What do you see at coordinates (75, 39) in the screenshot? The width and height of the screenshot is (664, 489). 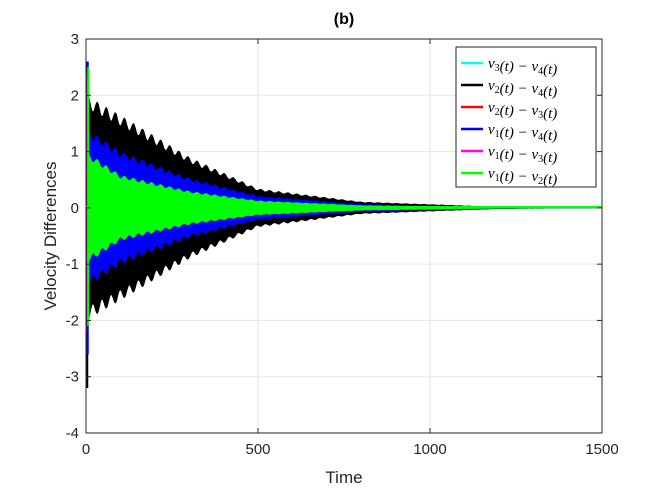 I see `y-tick-label: 3` at bounding box center [75, 39].